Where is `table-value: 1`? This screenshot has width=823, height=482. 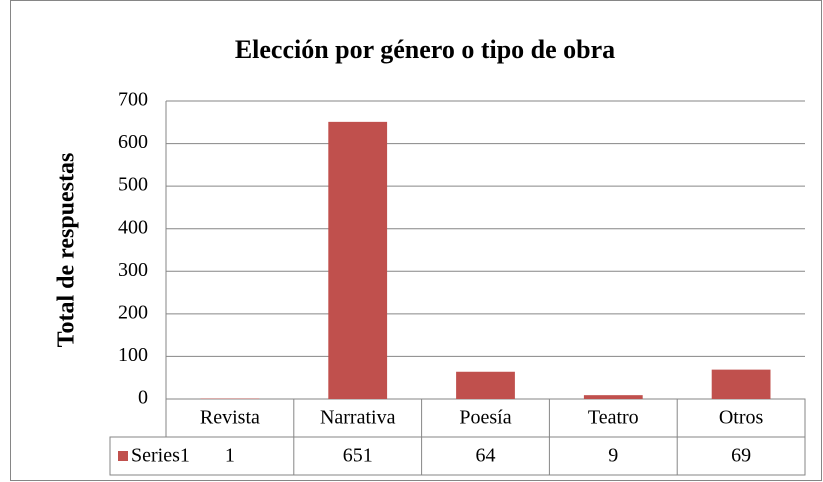 table-value: 1 is located at coordinates (230, 456).